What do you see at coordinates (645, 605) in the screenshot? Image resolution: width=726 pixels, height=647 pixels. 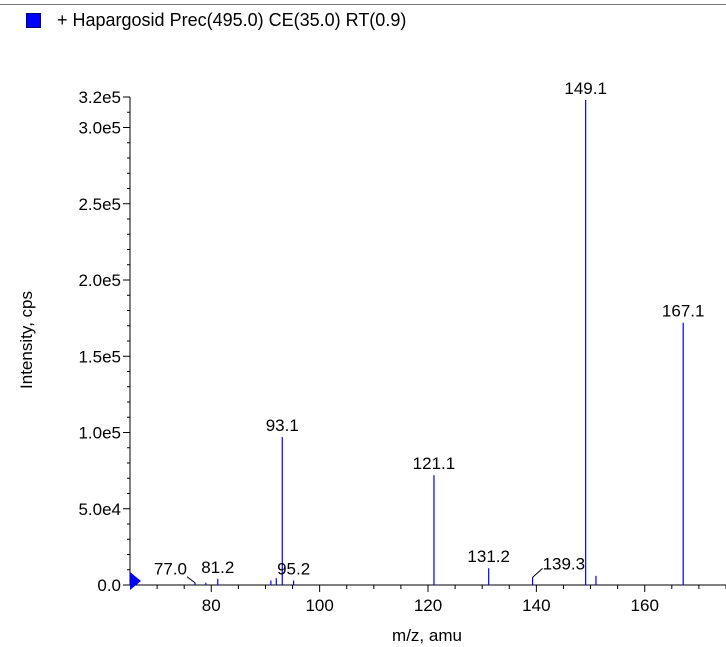 I see `x-tick-label: 160` at bounding box center [645, 605].